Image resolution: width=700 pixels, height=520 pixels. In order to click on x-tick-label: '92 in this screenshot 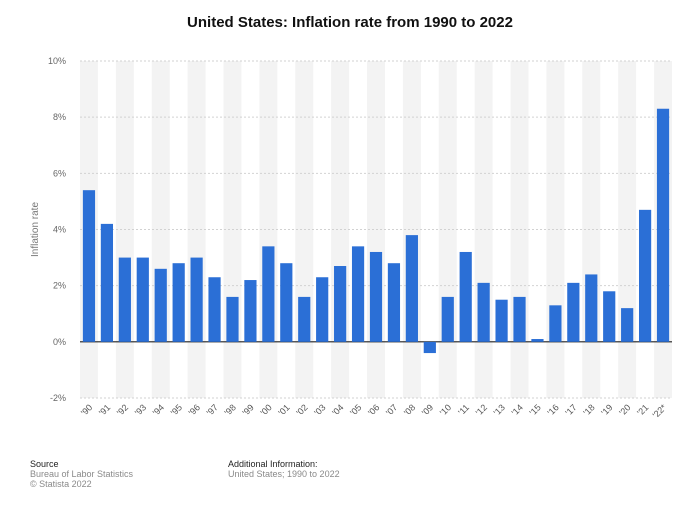, I will do `click(122, 409)`.